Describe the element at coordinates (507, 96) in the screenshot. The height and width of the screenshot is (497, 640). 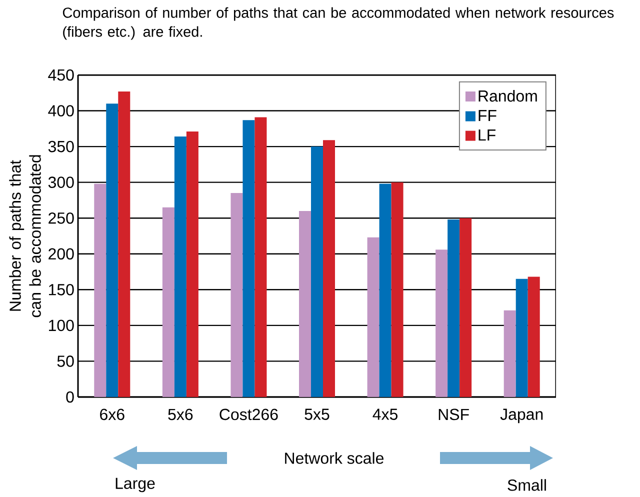
I see `legend-label: Random` at that location.